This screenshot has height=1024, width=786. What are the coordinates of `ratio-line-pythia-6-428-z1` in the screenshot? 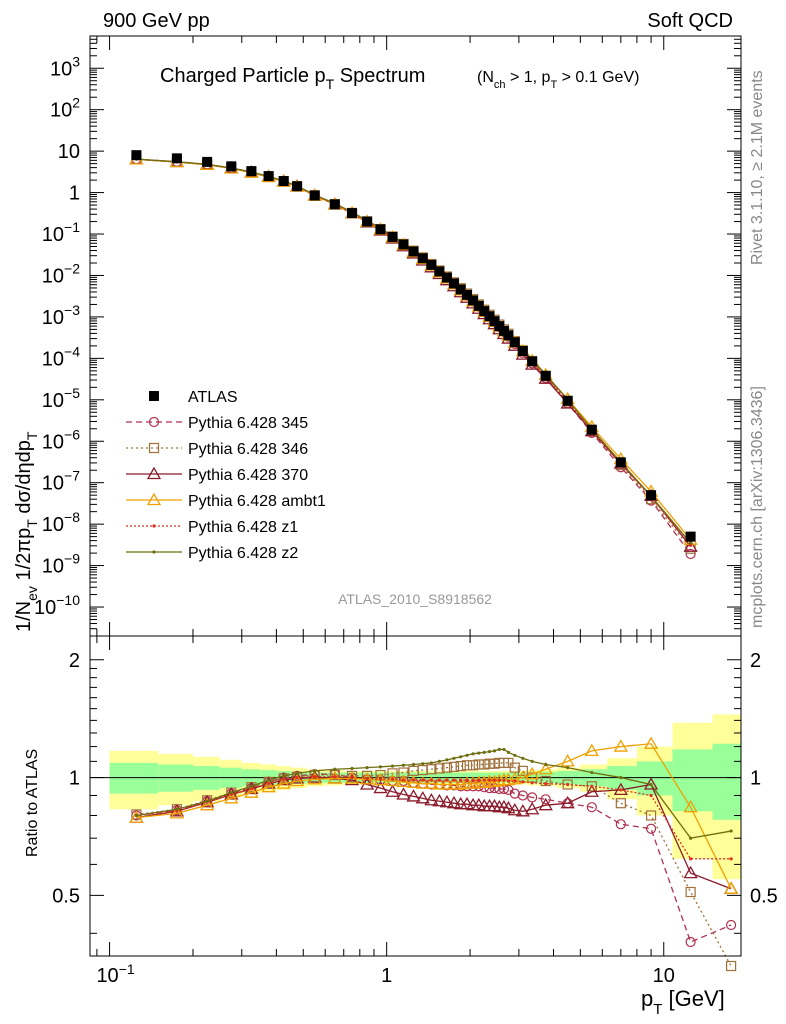 It's located at (434, 818).